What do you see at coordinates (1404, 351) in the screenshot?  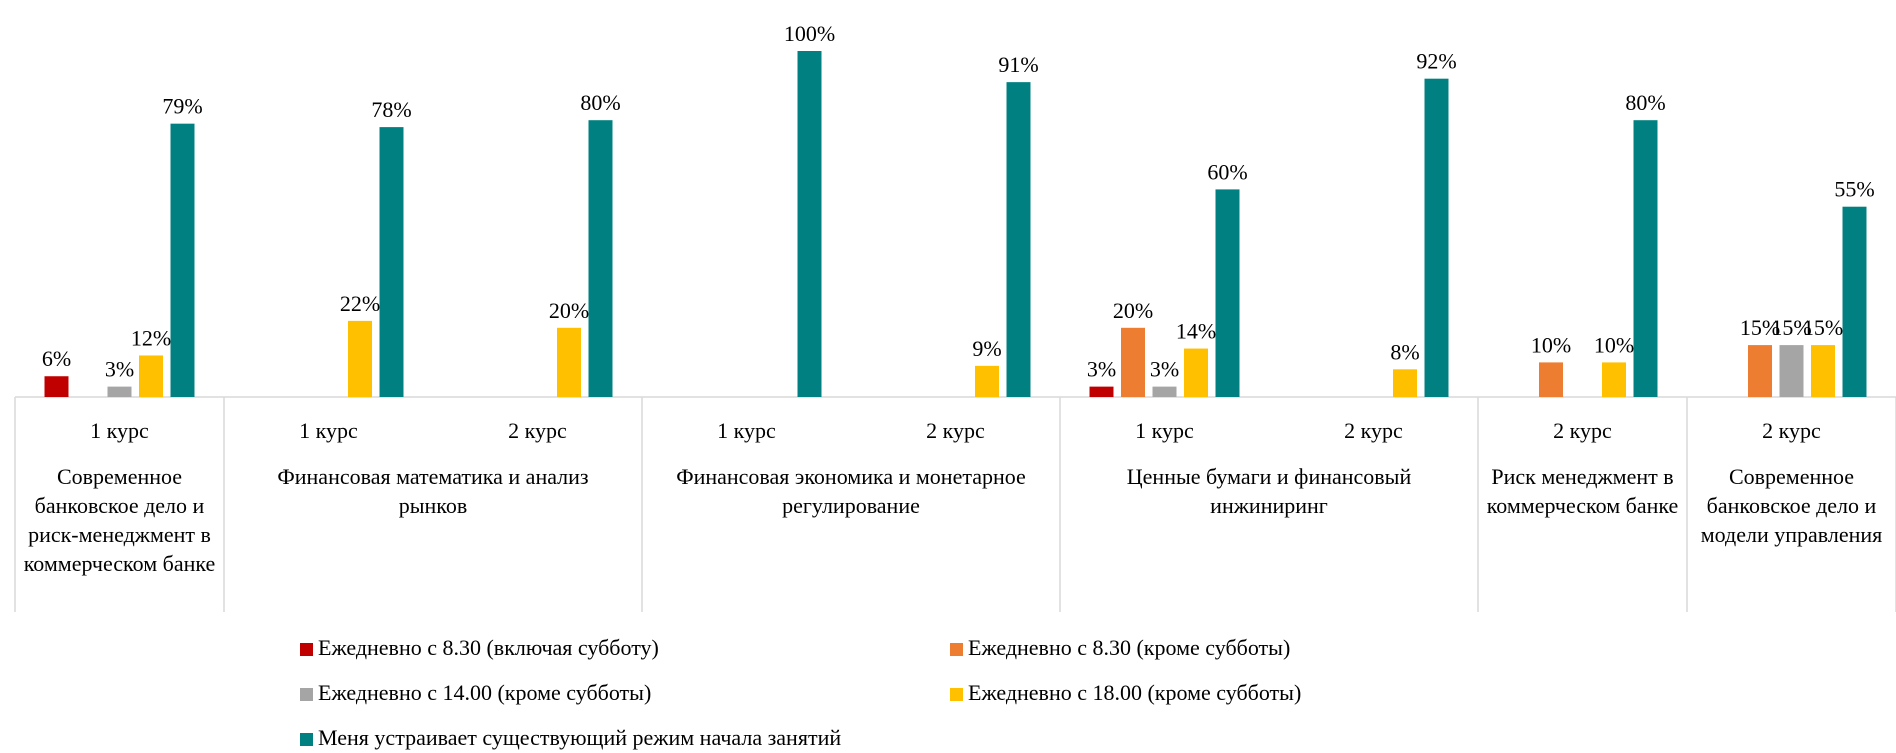 I see `data-label: 8%` at bounding box center [1404, 351].